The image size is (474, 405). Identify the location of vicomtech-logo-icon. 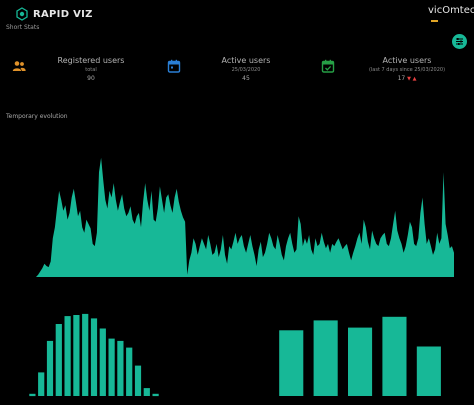
(22, 14).